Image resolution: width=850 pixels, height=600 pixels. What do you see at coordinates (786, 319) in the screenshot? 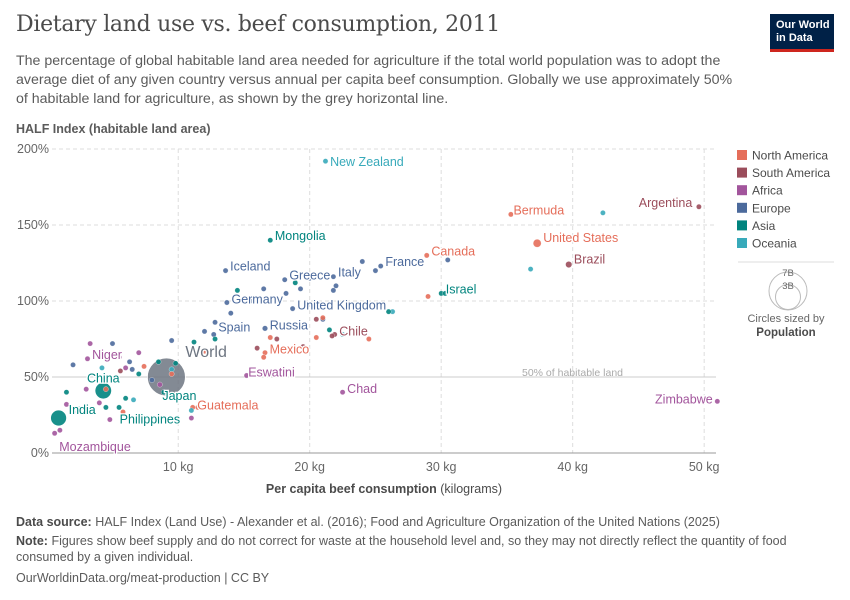
I see `size-legend-caption: Circles sized by` at bounding box center [786, 319].